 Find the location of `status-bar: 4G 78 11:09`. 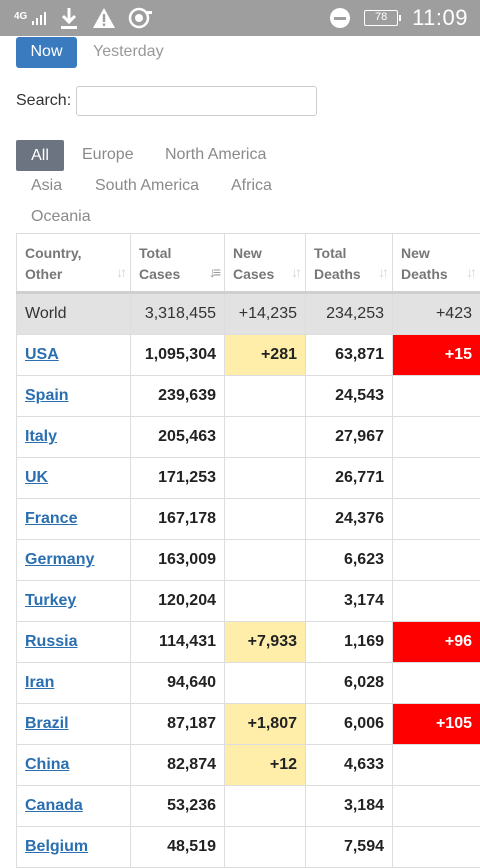

status-bar: 4G 78 11:09 is located at coordinates (240, 18).